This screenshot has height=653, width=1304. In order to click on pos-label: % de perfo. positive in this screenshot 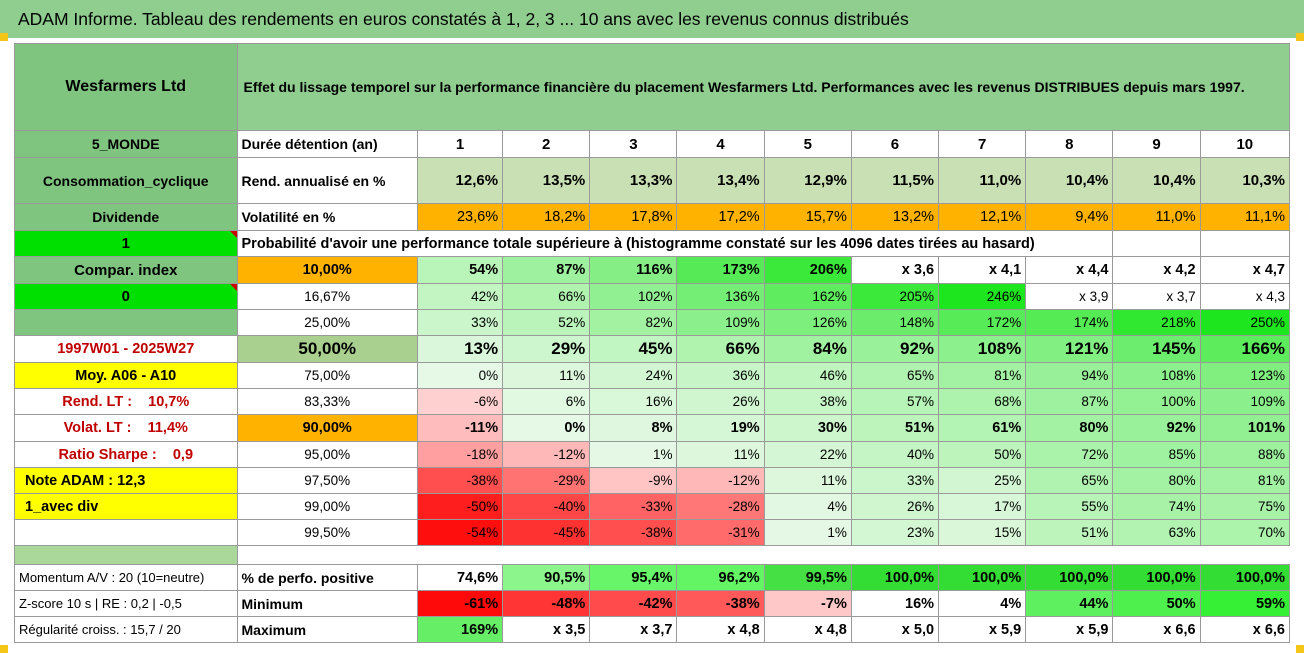, I will do `click(327, 577)`.